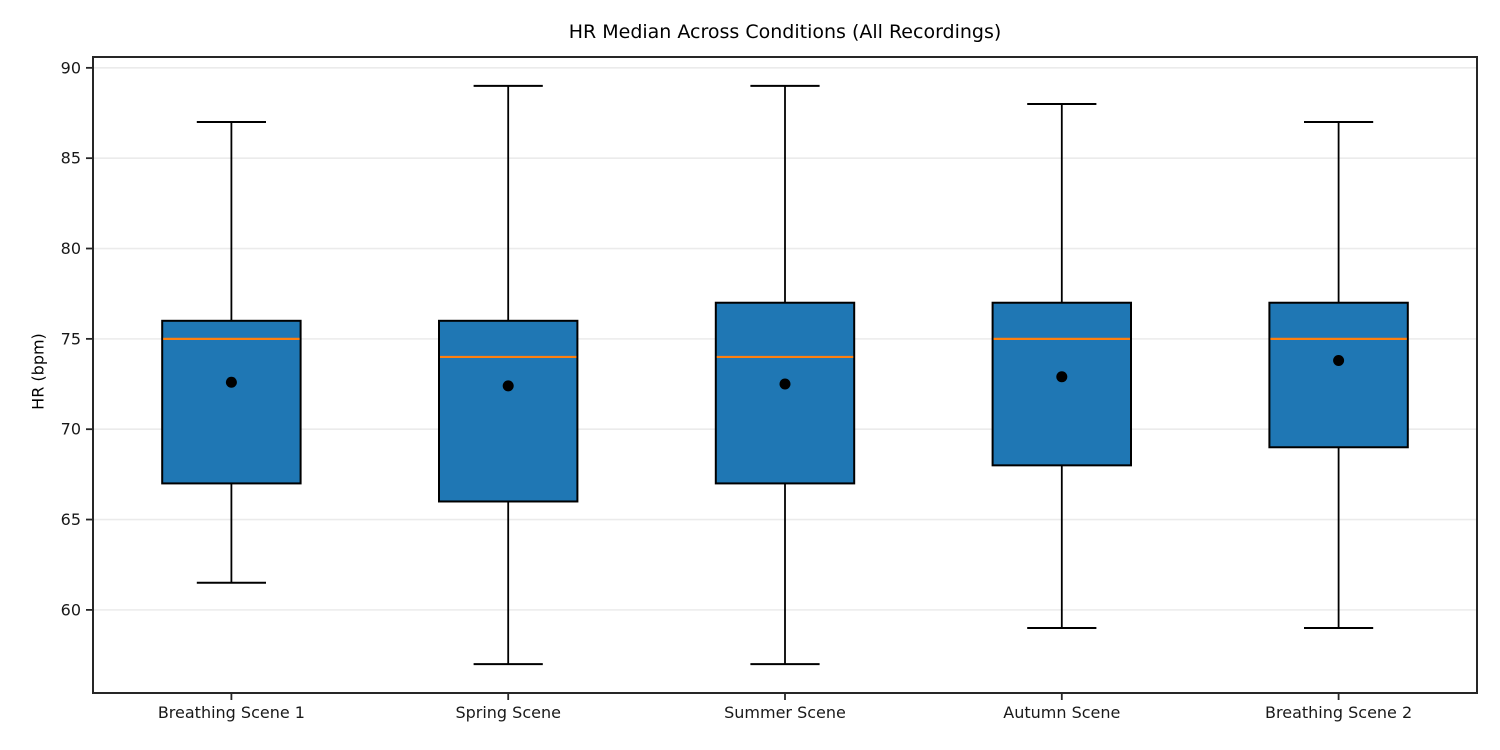 Image resolution: width=1500 pixels, height=750 pixels. What do you see at coordinates (71, 158) in the screenshot?
I see `y-tick-label: 85` at bounding box center [71, 158].